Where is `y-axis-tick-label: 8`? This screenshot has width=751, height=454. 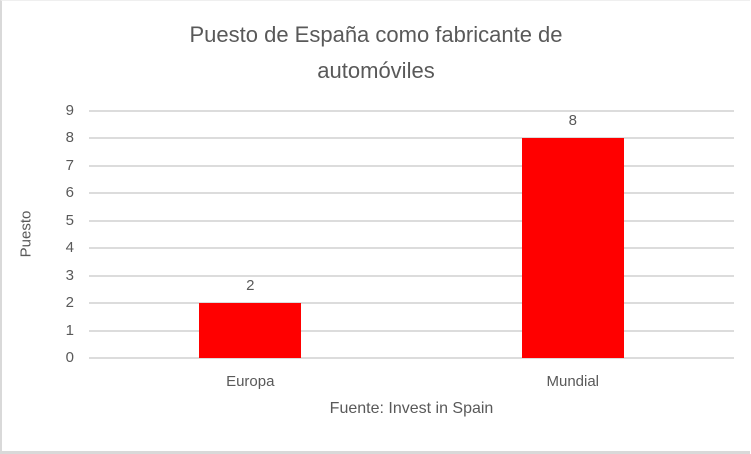
y-axis-tick-label: 8 is located at coordinates (69, 138).